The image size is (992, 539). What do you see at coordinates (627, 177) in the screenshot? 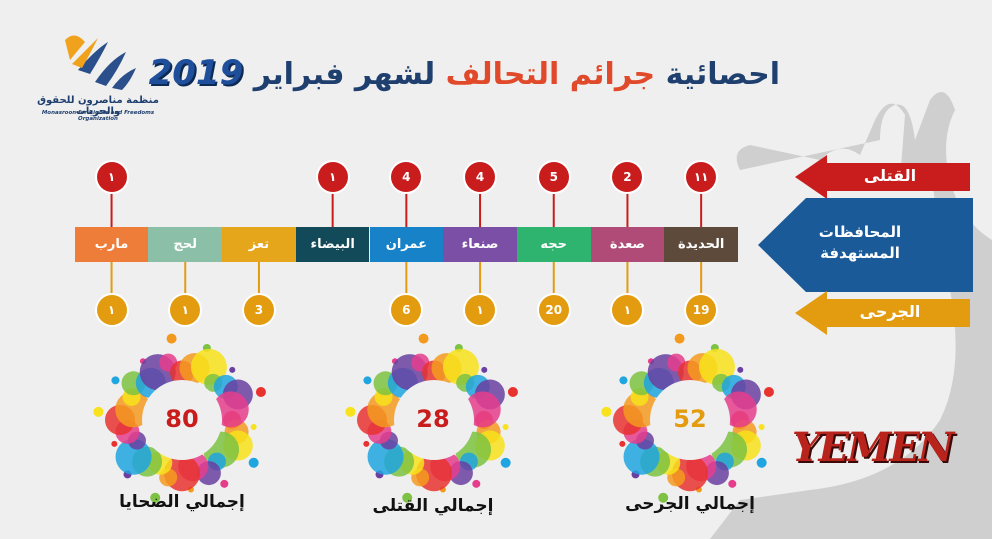
I see `killed-count-circle: 2` at bounding box center [627, 177].